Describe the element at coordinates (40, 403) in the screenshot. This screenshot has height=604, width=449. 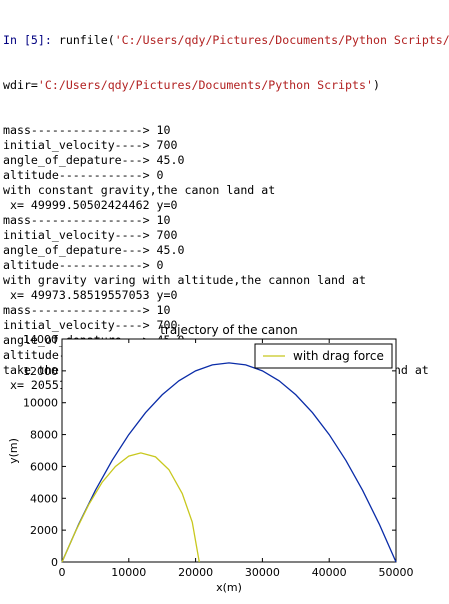
I see `y-tick-label: 10000` at that location.